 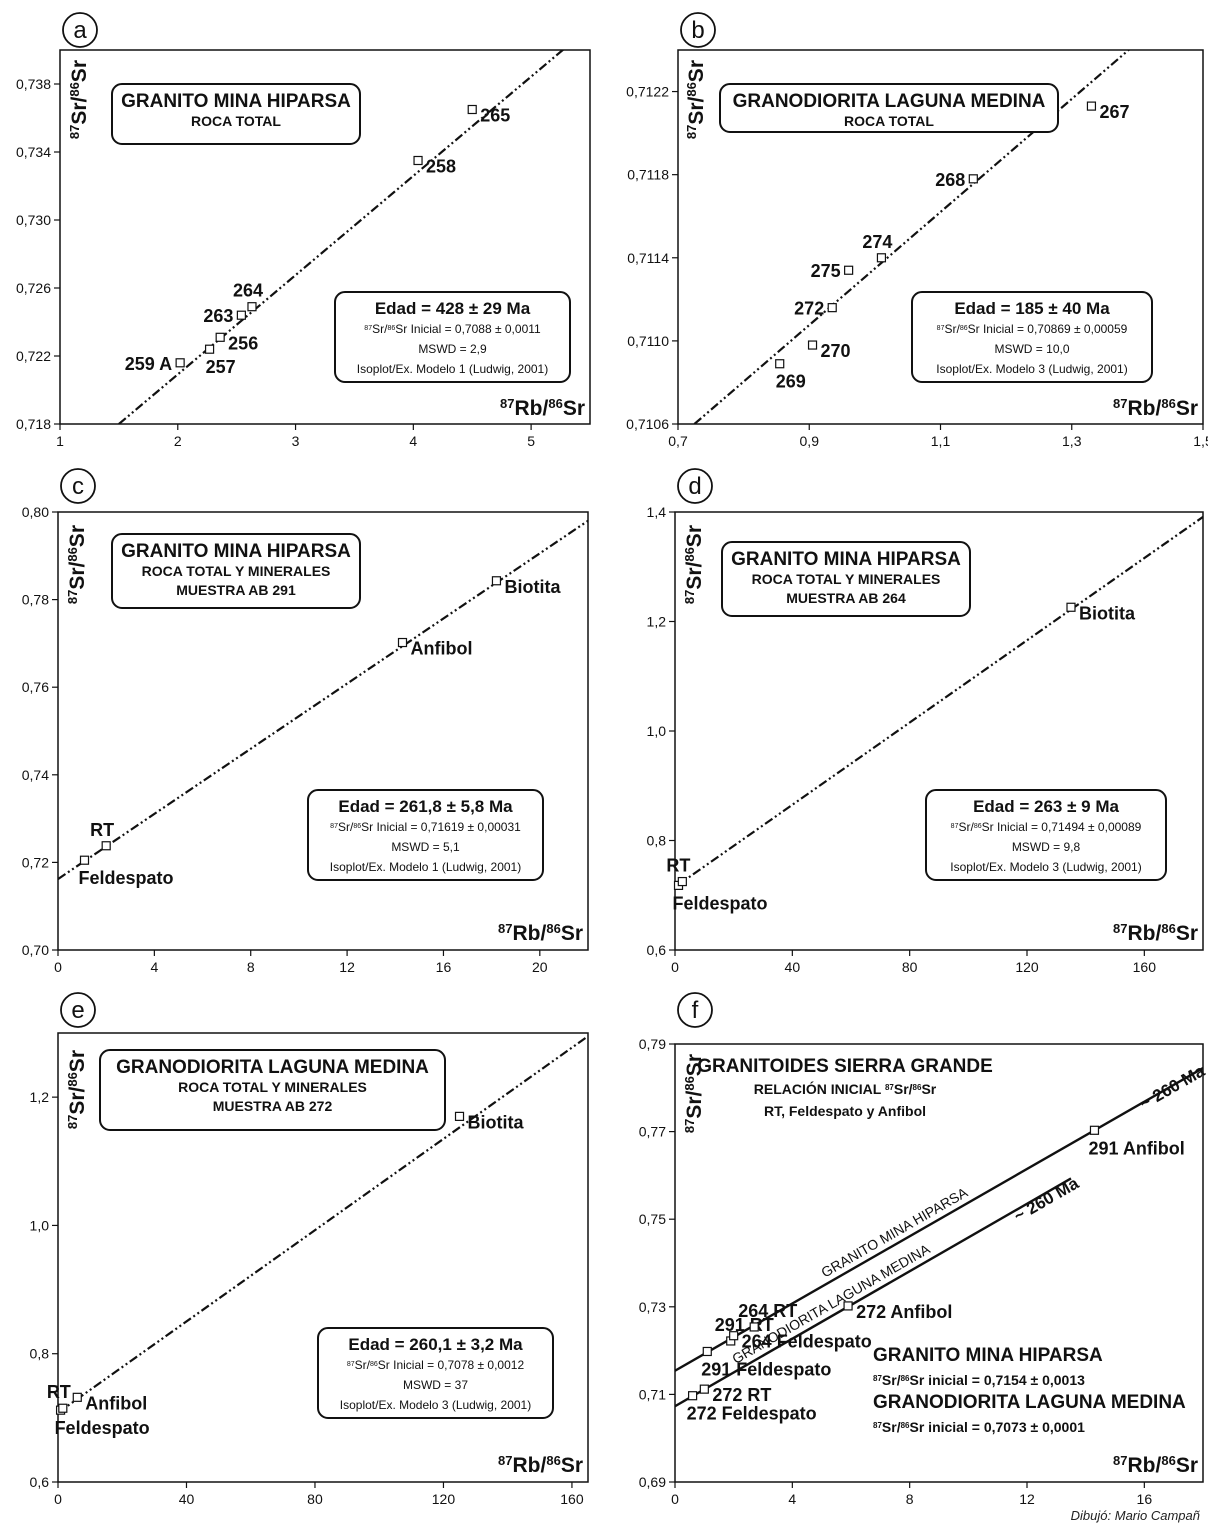 I want to click on y-tick-label: 0,77, so click(x=652, y=1132).